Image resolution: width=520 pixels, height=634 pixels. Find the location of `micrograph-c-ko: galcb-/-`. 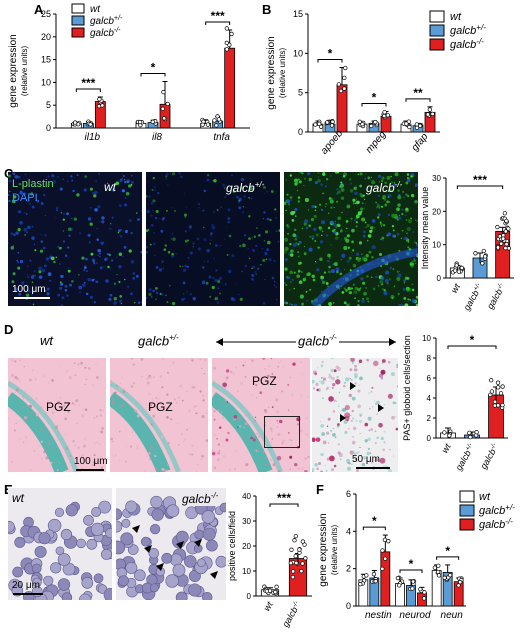

micrograph-c-ko: galcb-/- is located at coordinates (351, 239).